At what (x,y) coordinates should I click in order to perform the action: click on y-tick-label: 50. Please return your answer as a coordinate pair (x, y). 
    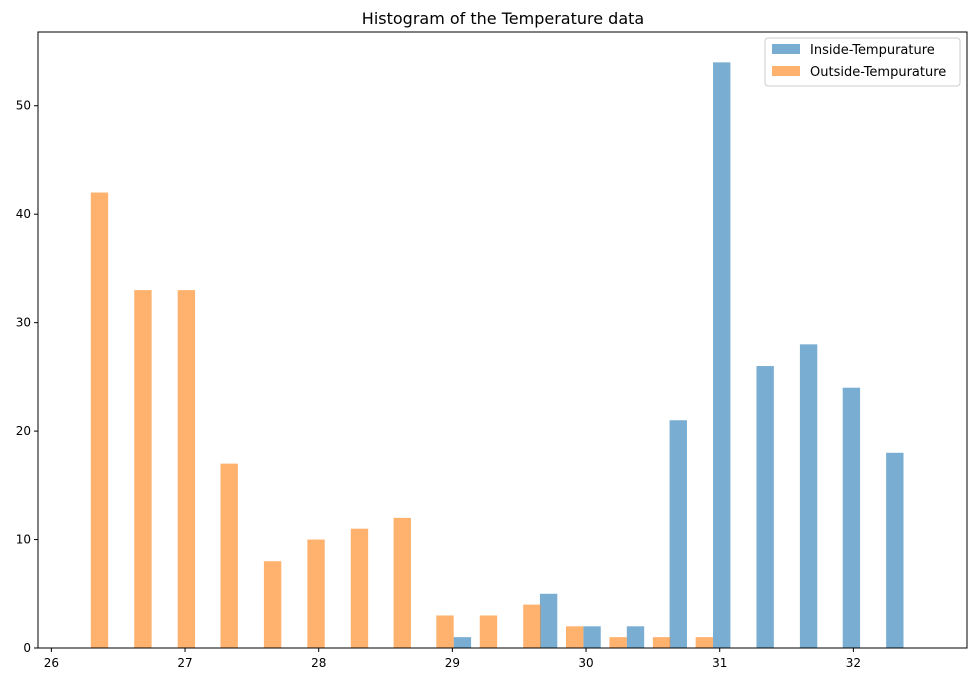
    Looking at the image, I should click on (23, 106).